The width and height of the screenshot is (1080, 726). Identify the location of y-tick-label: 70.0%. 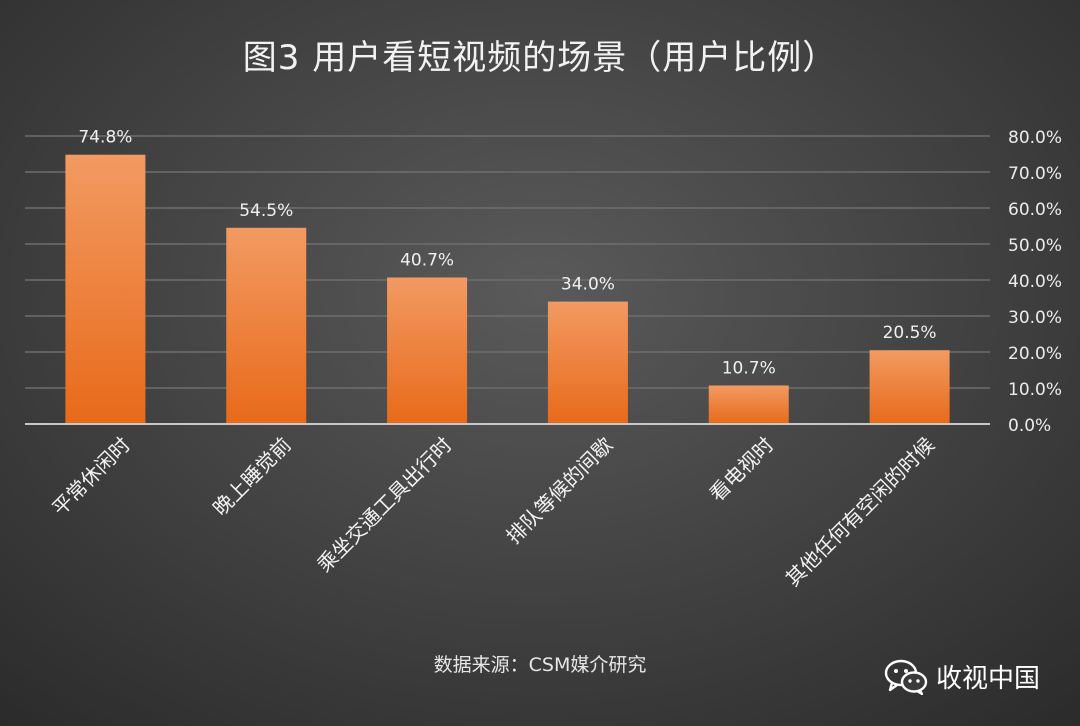
(1035, 174).